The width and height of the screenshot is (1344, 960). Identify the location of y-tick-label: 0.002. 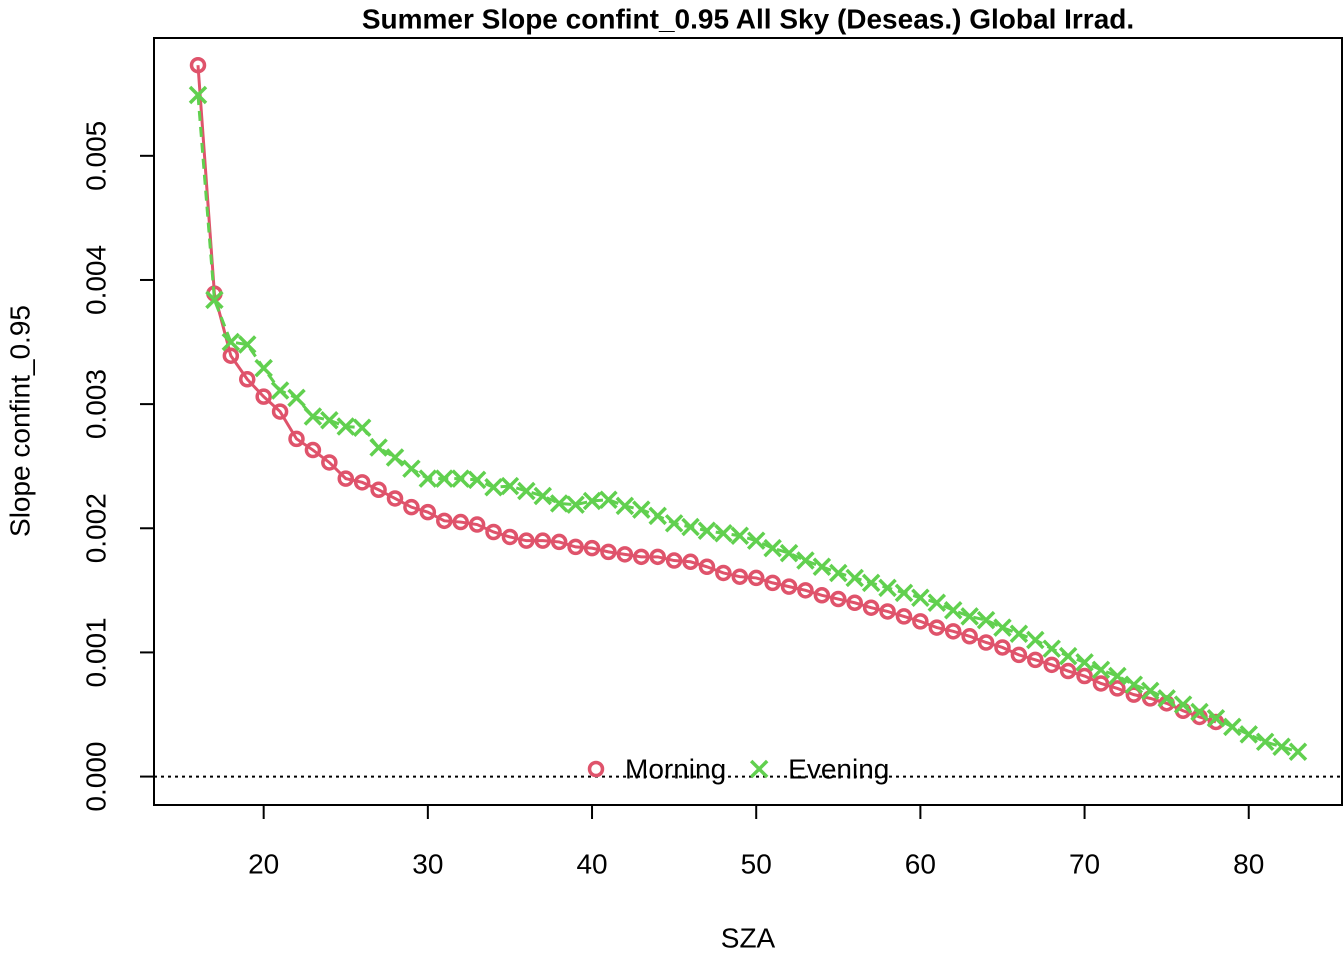
(95, 528).